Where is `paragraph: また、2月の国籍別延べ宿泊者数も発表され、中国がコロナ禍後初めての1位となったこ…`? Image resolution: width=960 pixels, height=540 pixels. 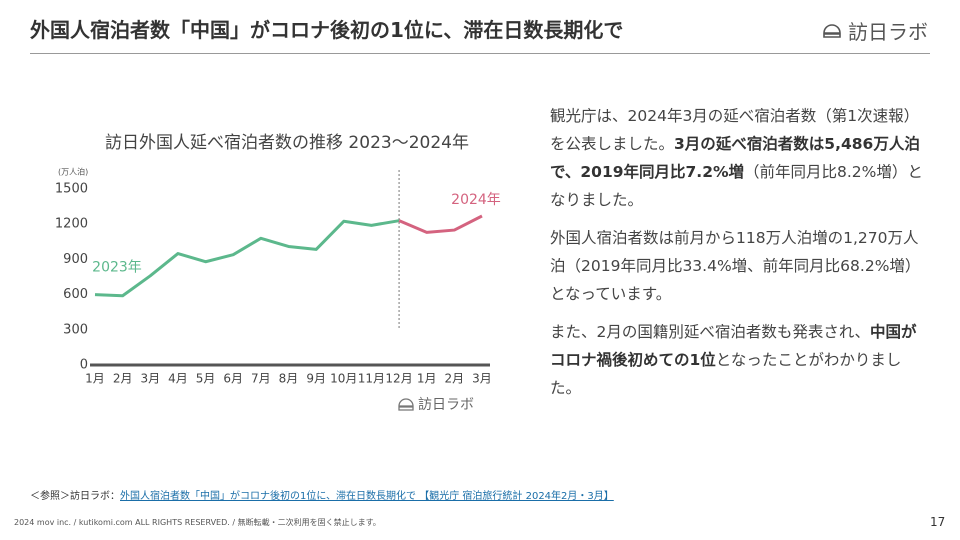
paragraph: また、2月の国籍別延べ宿泊者数も発表され、中国がコロナ禍後初めての1位となったこ… is located at coordinates (739, 360).